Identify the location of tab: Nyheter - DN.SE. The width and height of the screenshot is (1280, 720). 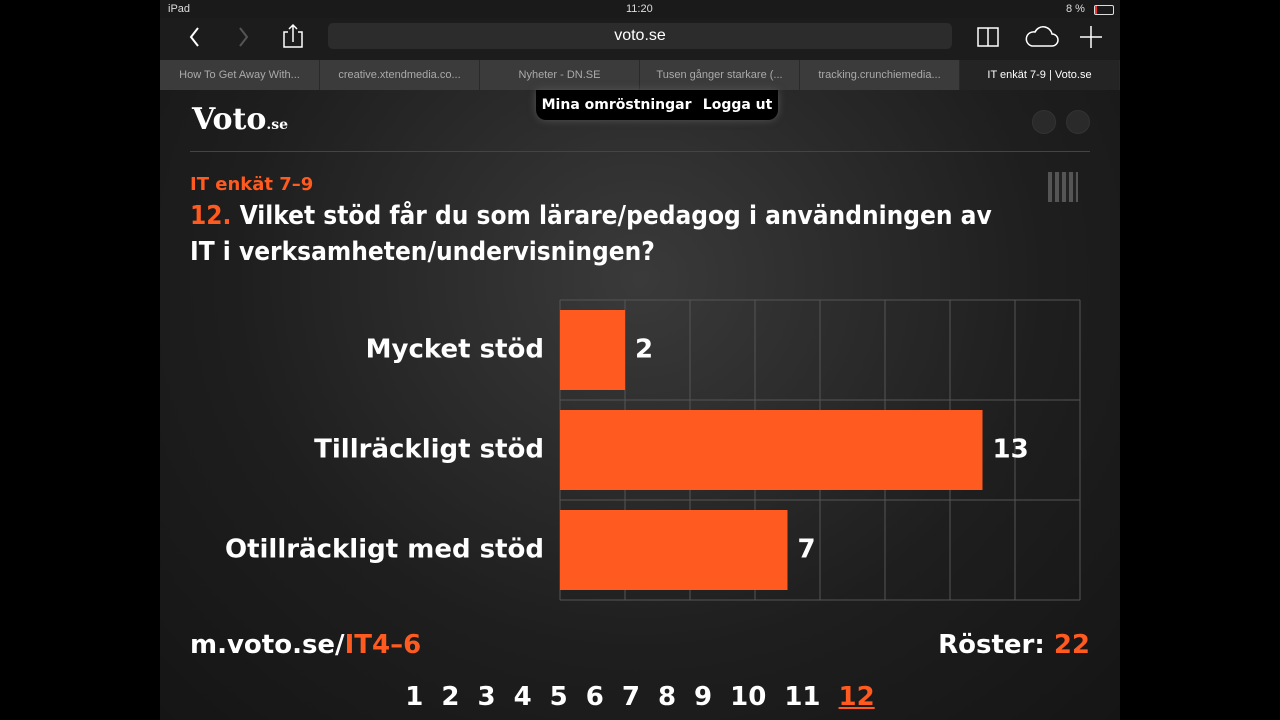
(560, 75).